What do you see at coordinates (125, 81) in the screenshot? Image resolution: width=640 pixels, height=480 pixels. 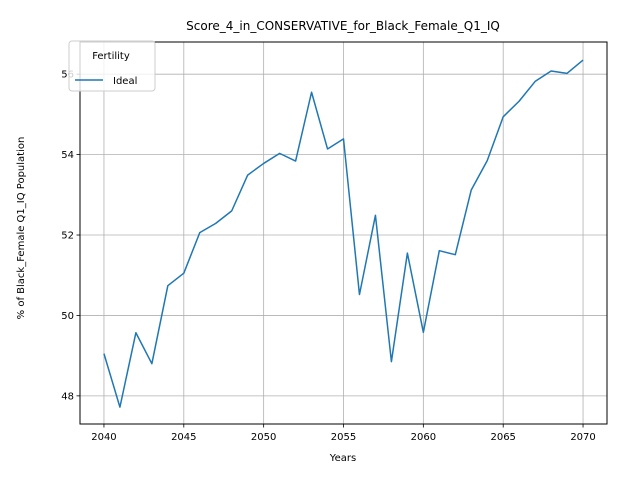 I see `legend-label-ideal: Ideal` at bounding box center [125, 81].